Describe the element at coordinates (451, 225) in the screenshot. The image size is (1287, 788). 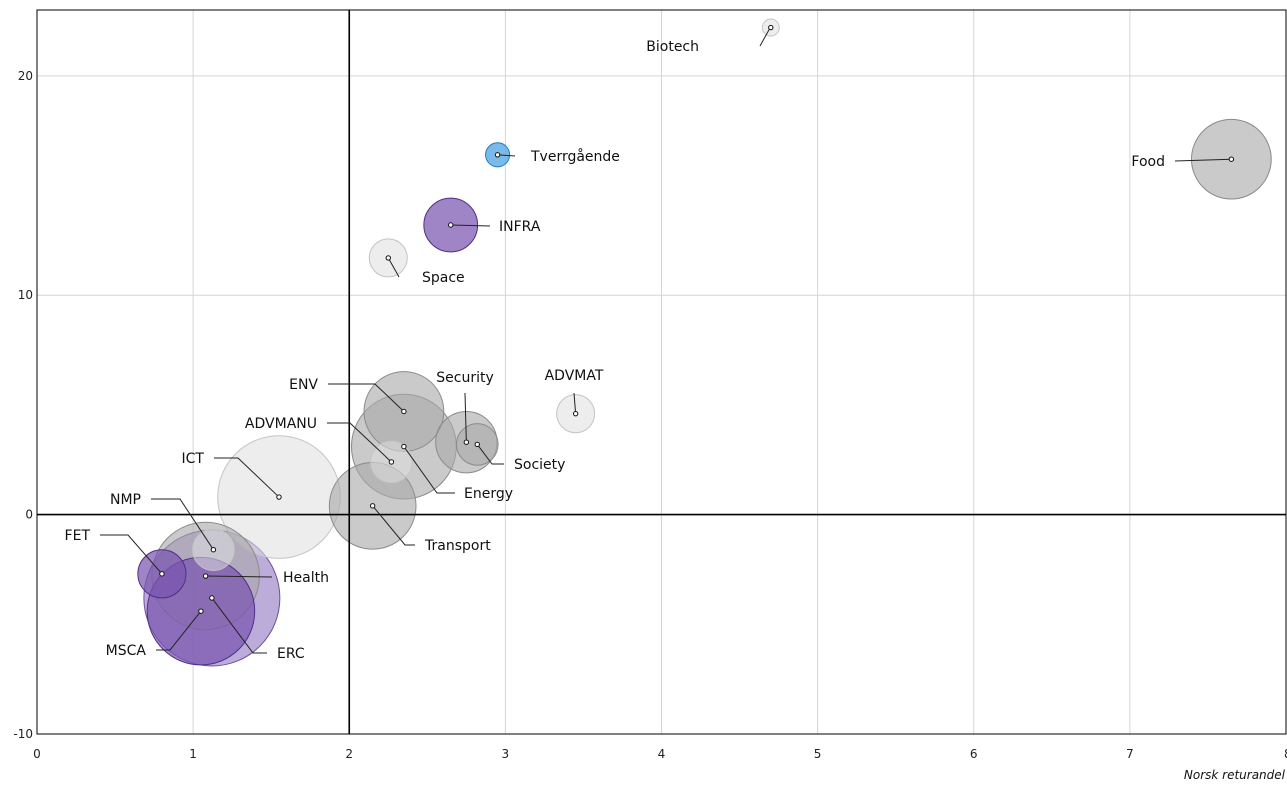
I see `marker-infra` at that location.